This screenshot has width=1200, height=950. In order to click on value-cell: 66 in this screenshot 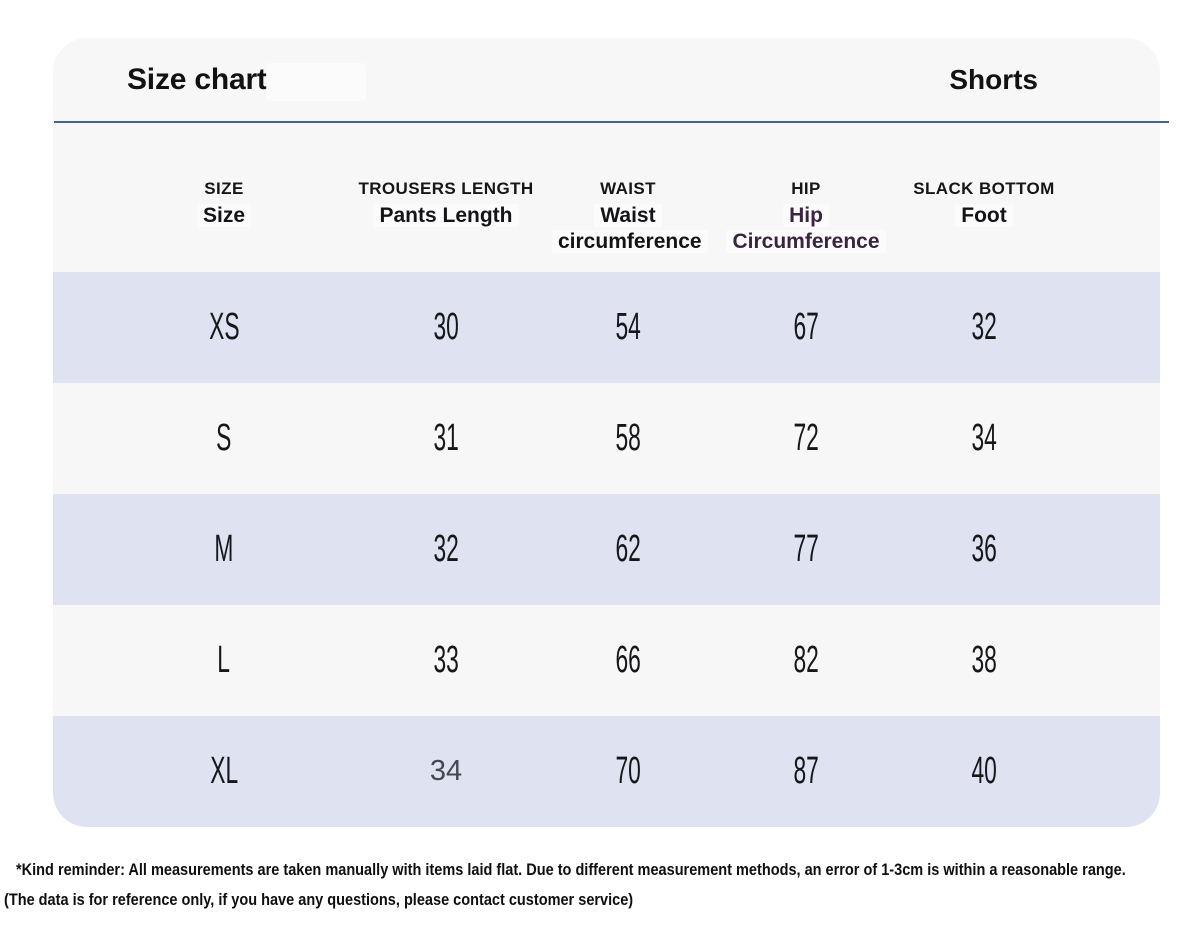, I will do `click(628, 660)`.